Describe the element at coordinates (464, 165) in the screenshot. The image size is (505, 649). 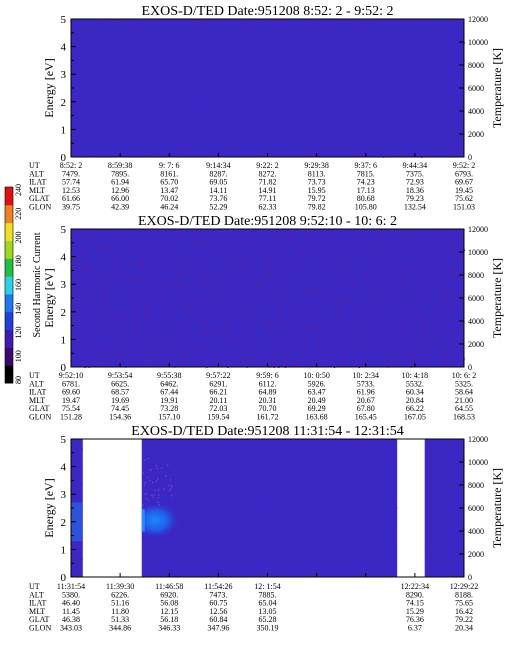
I see `orbit-value: 9:52: 2` at that location.